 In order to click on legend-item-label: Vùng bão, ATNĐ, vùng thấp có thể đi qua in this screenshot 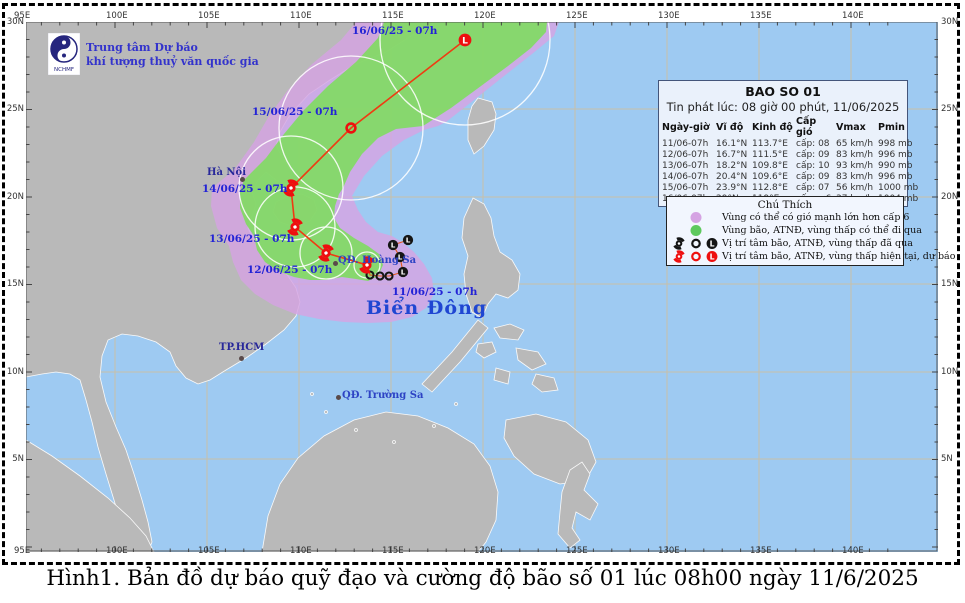, I will do `click(822, 230)`.